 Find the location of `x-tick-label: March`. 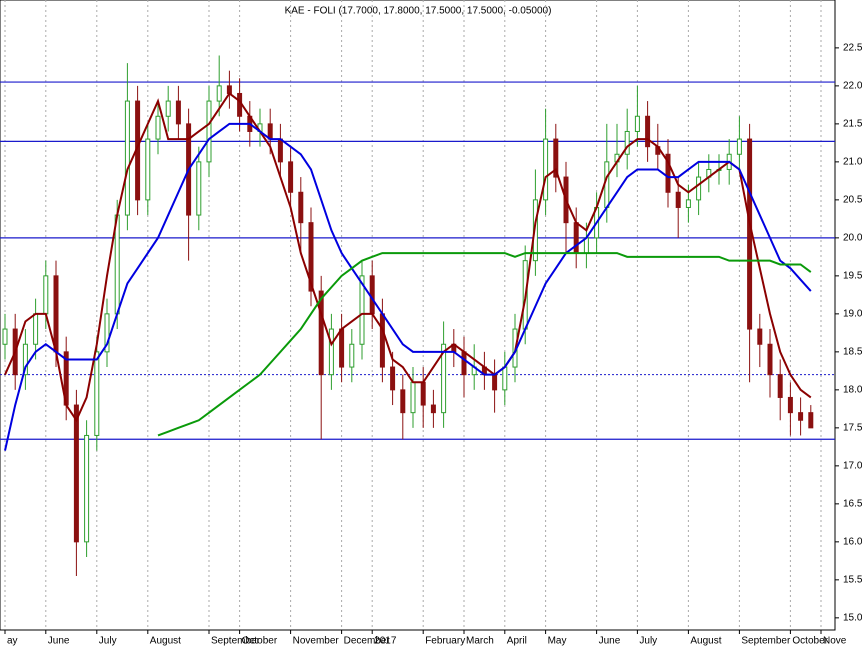

x-tick-label: March is located at coordinates (480, 641).